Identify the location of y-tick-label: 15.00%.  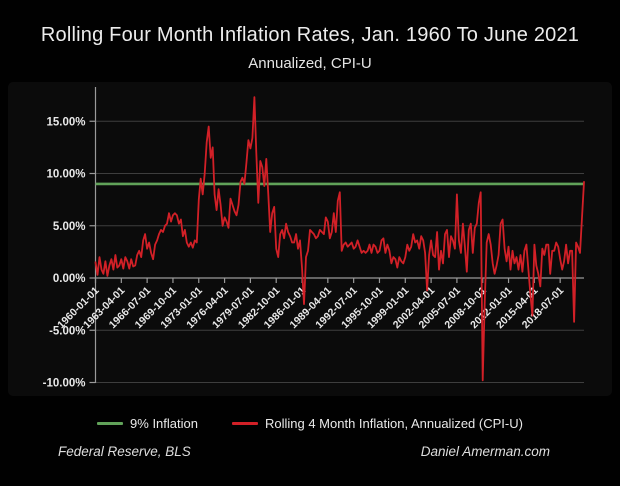
(65, 122).